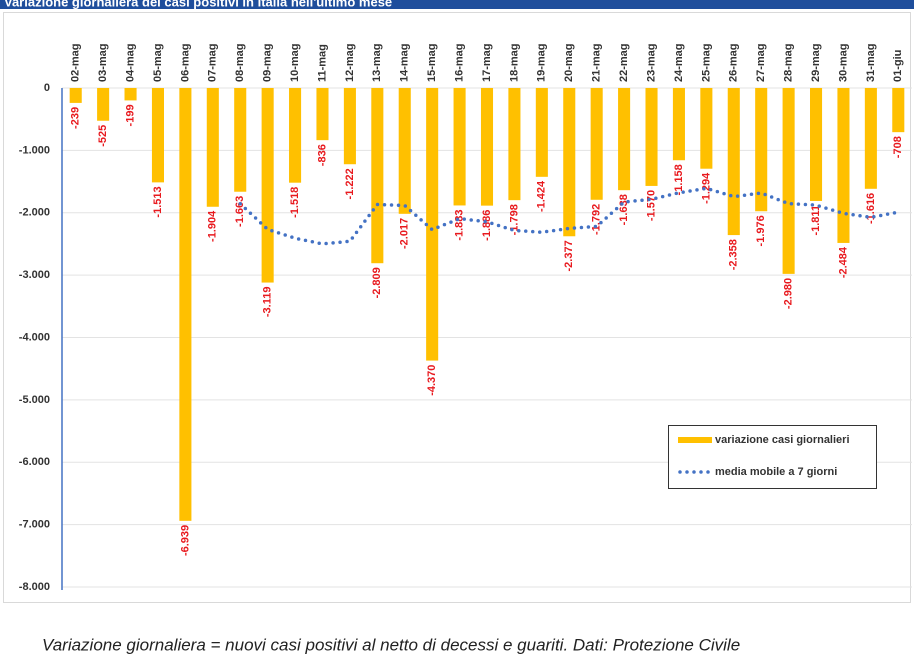 The image size is (914, 657). I want to click on x-tick-label: 23-mag, so click(651, 62).